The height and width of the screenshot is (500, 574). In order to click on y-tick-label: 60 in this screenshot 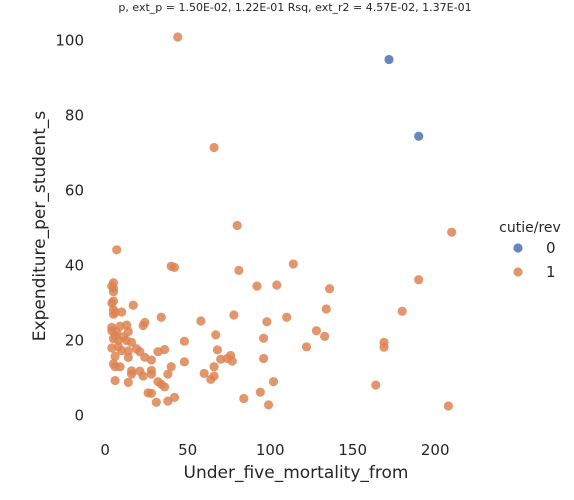, I will do `click(74, 191)`.